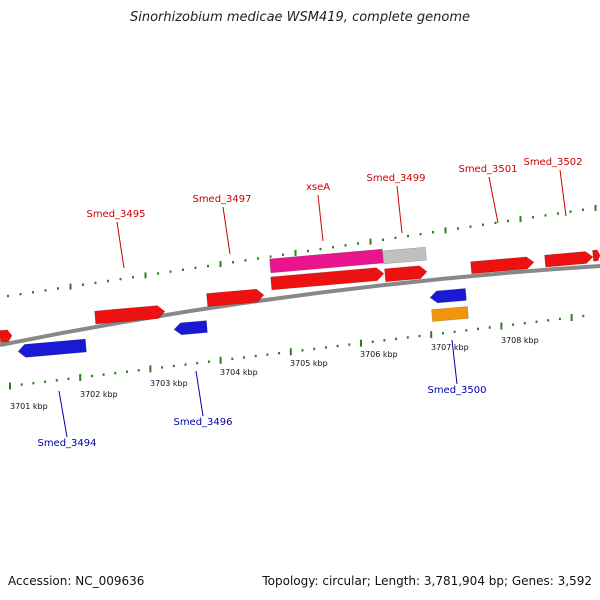 Image resolution: width=600 pixels, height=600 pixels. I want to click on gene-label: Smed_3499, so click(395, 178).